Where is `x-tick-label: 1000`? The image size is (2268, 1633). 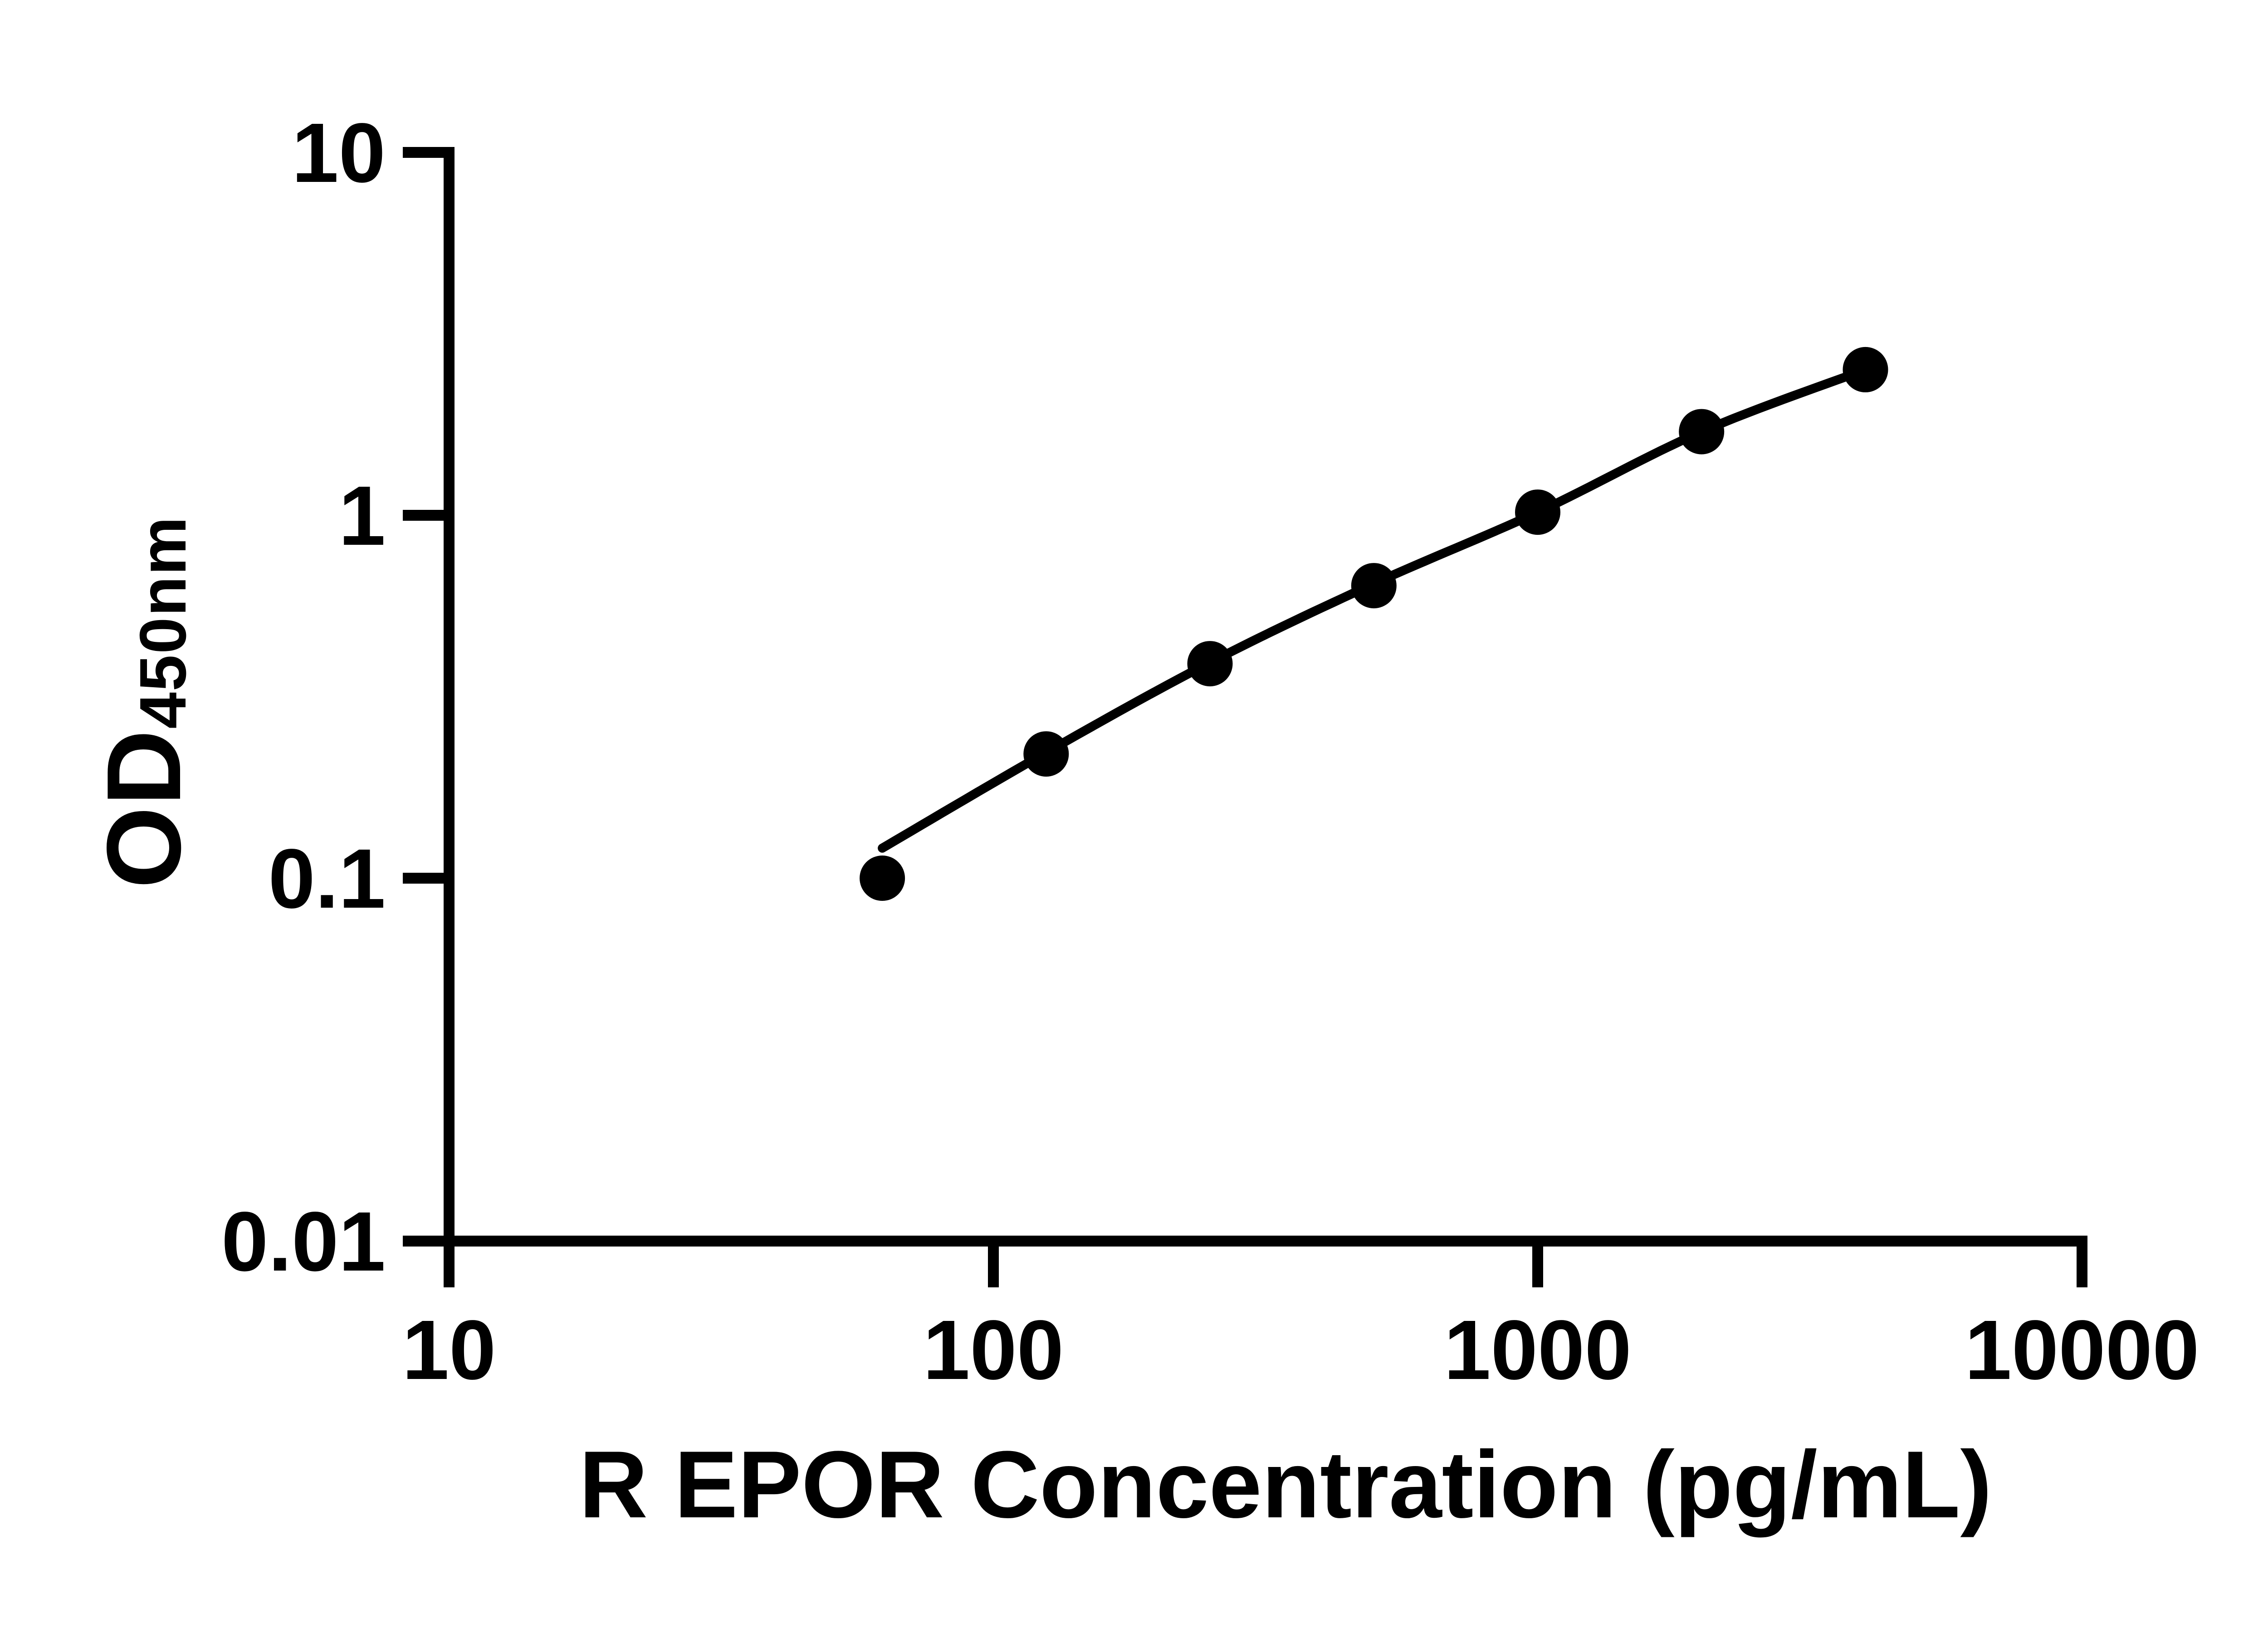 x-tick-label: 1000 is located at coordinates (1538, 1350).